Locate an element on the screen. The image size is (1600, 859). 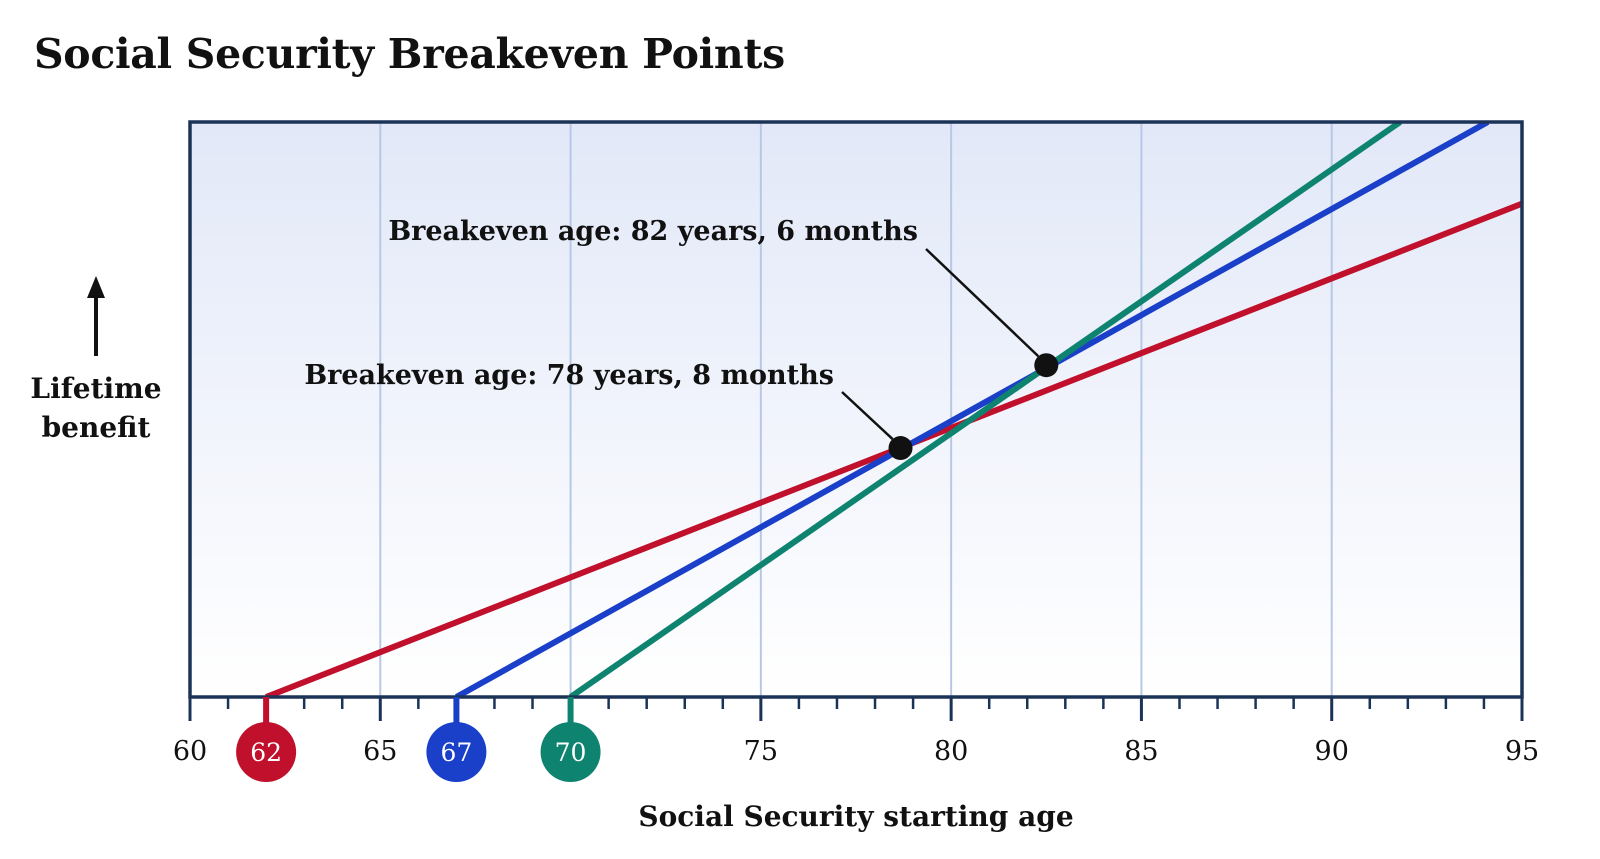
x-tick-label-85: 85 is located at coordinates (1141, 751).